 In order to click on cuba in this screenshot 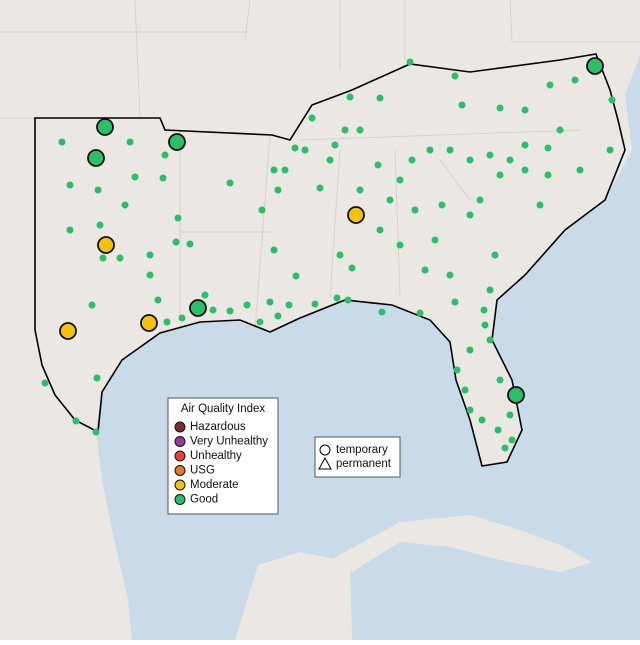, I will do `click(461, 543)`.